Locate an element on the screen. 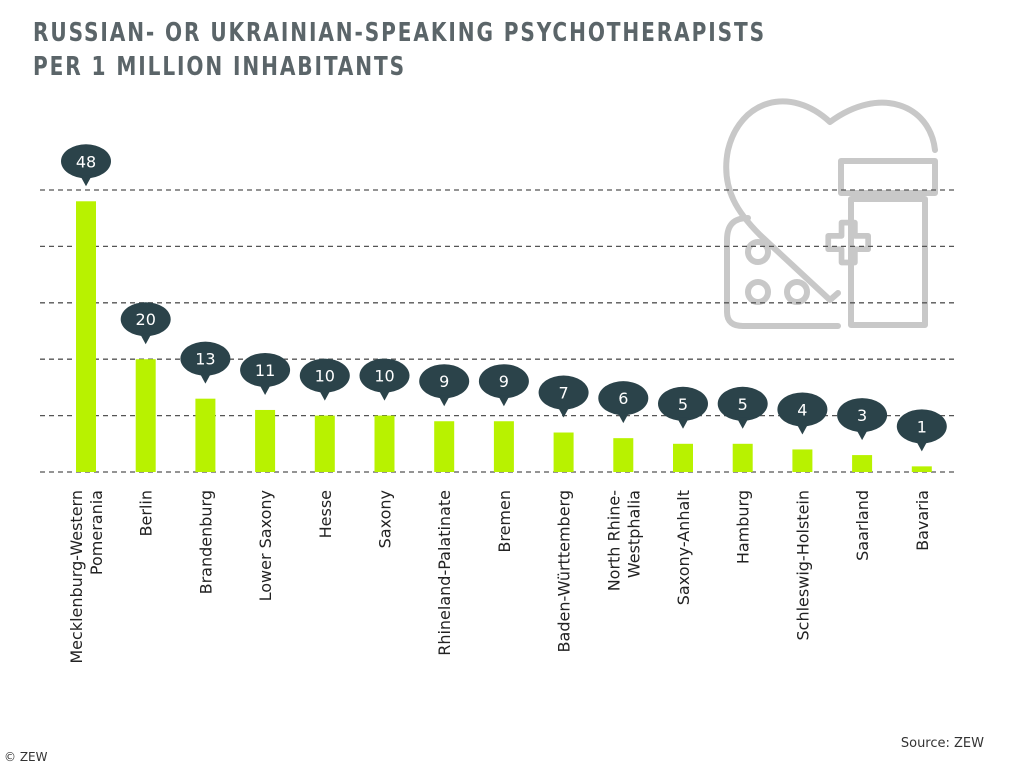 The height and width of the screenshot is (768, 1024). data-label: 7 is located at coordinates (564, 393).